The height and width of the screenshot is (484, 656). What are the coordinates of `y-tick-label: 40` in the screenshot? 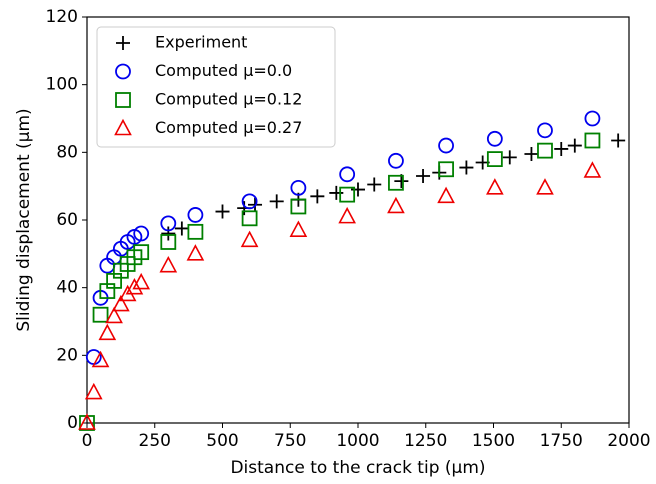 It's located at (67, 288).